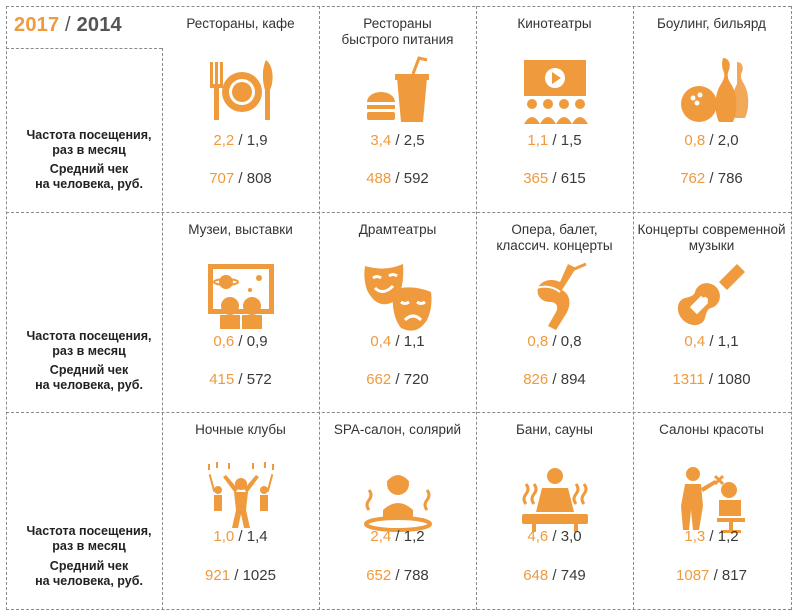 The height and width of the screenshot is (614, 800). What do you see at coordinates (571, 536) in the screenshot?
I see `frequency-2014: 3,0` at bounding box center [571, 536].